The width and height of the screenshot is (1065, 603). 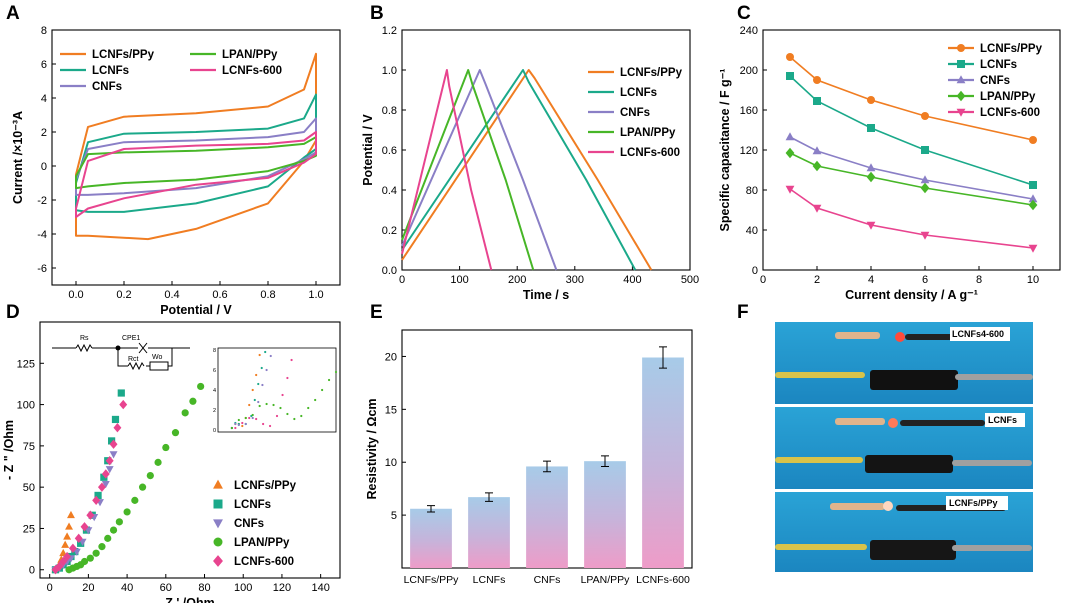 What do you see at coordinates (236, 71) in the screenshot?
I see `legend-entry-lcnfs-600: LCNFs-600` at bounding box center [236, 71].